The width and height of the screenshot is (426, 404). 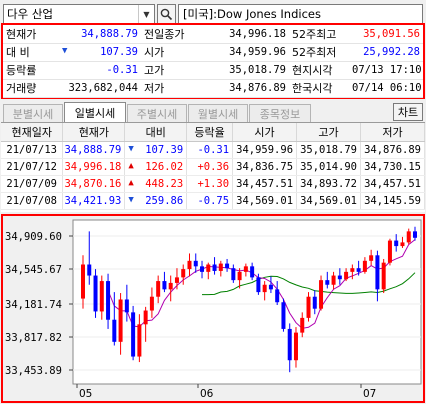 I want to click on cell-open: 34,959.96, so click(x=265, y=150).